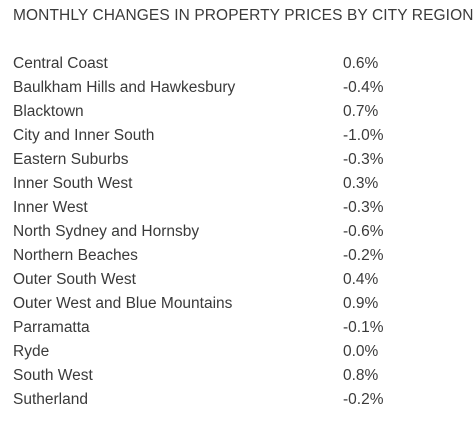 This screenshot has width=474, height=421. What do you see at coordinates (238, 160) in the screenshot?
I see `table-row: Eastern Suburbs -0.3%` at bounding box center [238, 160].